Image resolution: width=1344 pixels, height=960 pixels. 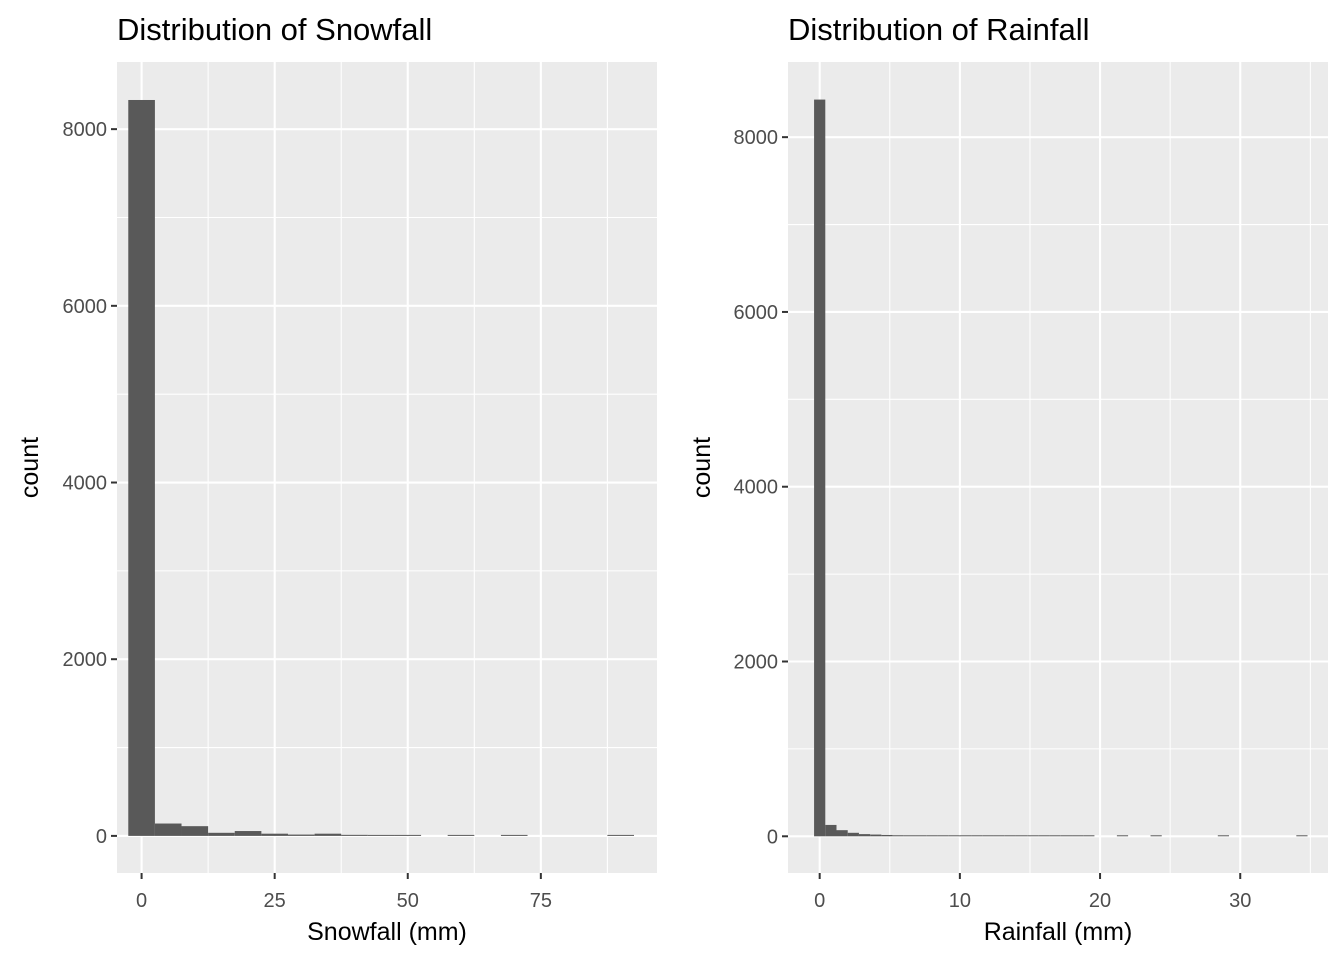 What do you see at coordinates (275, 901) in the screenshot?
I see `x-tick-label: 25` at bounding box center [275, 901].